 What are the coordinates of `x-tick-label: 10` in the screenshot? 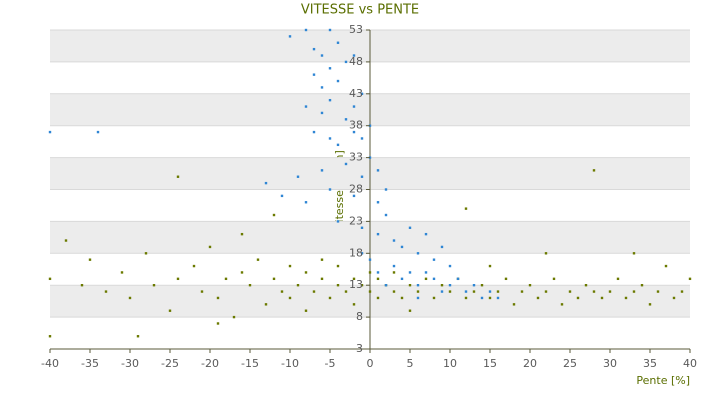 It's located at (450, 363).